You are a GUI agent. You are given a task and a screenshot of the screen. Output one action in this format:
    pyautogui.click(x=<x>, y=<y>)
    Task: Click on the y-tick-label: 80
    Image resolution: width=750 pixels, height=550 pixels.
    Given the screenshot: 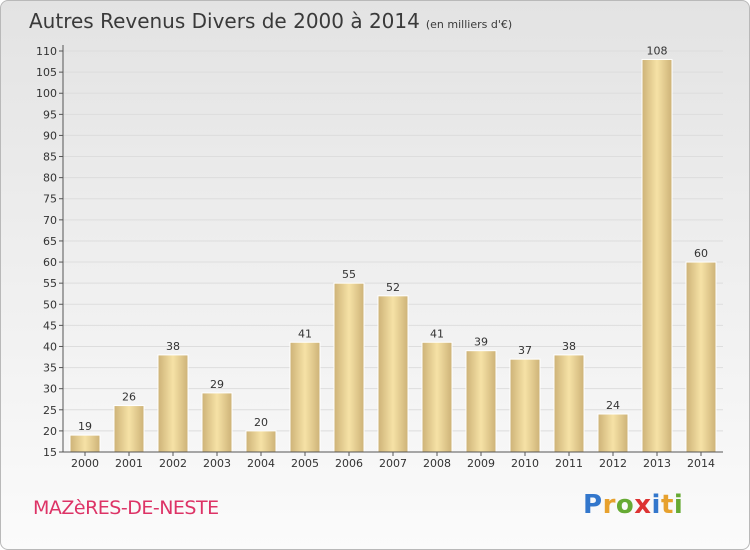 What is the action you would take?
    pyautogui.click(x=50, y=178)
    